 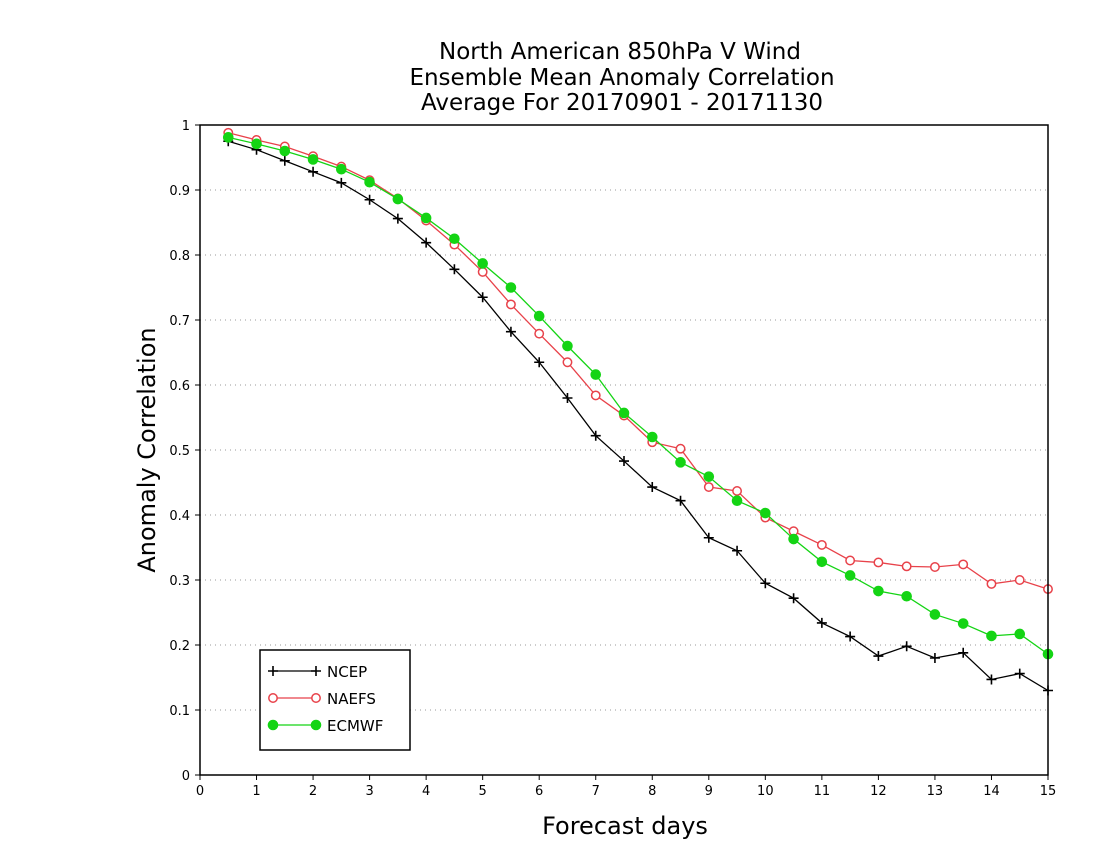 I want to click on legend-label-naefs: NAEFS, so click(x=351, y=699).